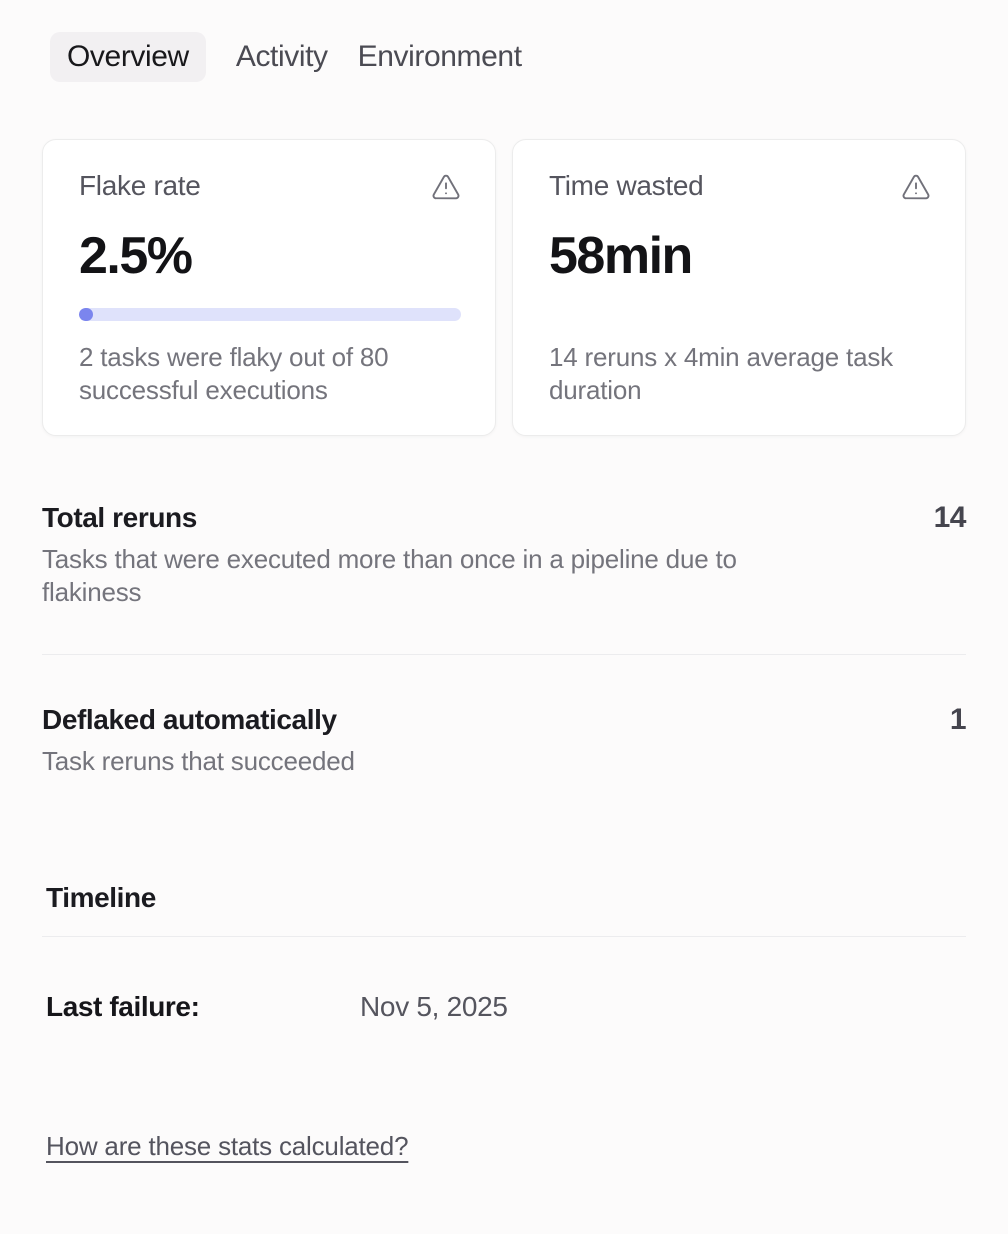 This screenshot has width=1008, height=1234. Describe the element at coordinates (227, 1146) in the screenshot. I see `stats-explanation-link: How are these stats calculated?` at that location.